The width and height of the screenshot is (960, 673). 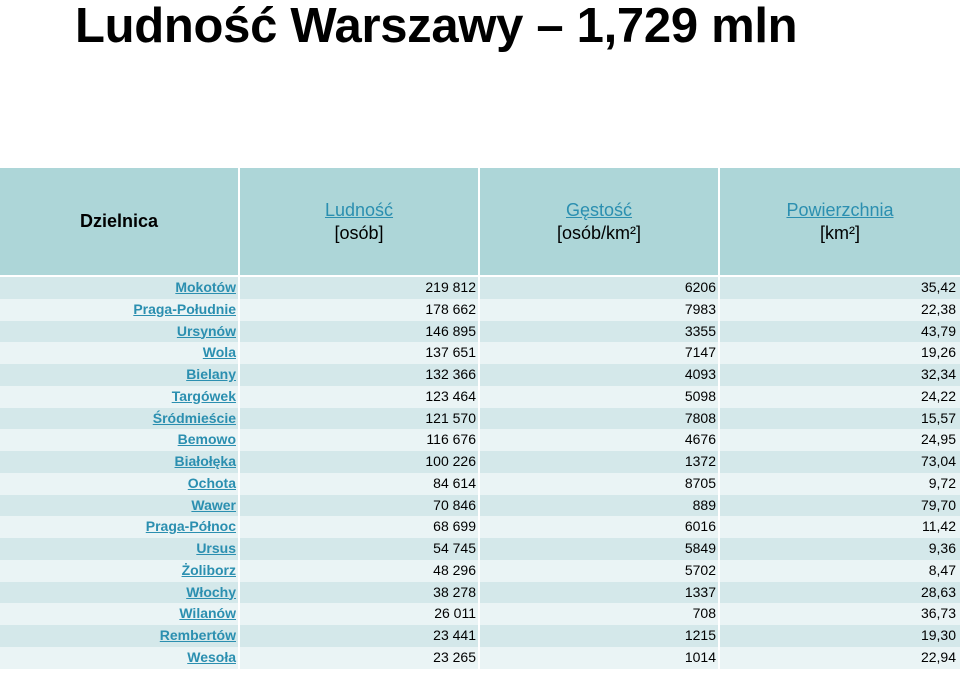 I want to click on population-cell: 23 265, so click(x=360, y=657).